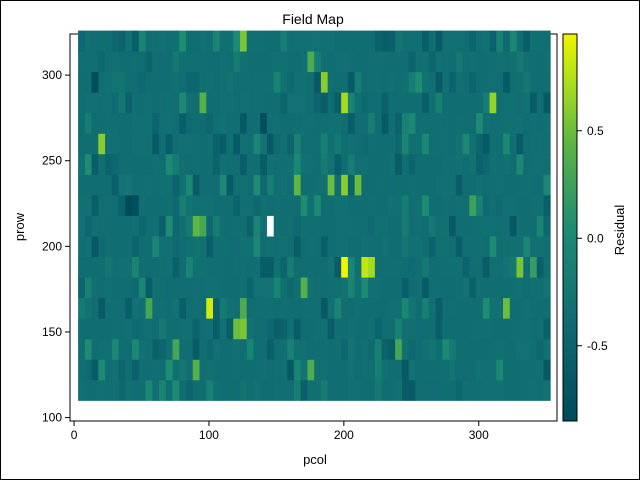  I want to click on colorbar-label: Residual, so click(619, 230).